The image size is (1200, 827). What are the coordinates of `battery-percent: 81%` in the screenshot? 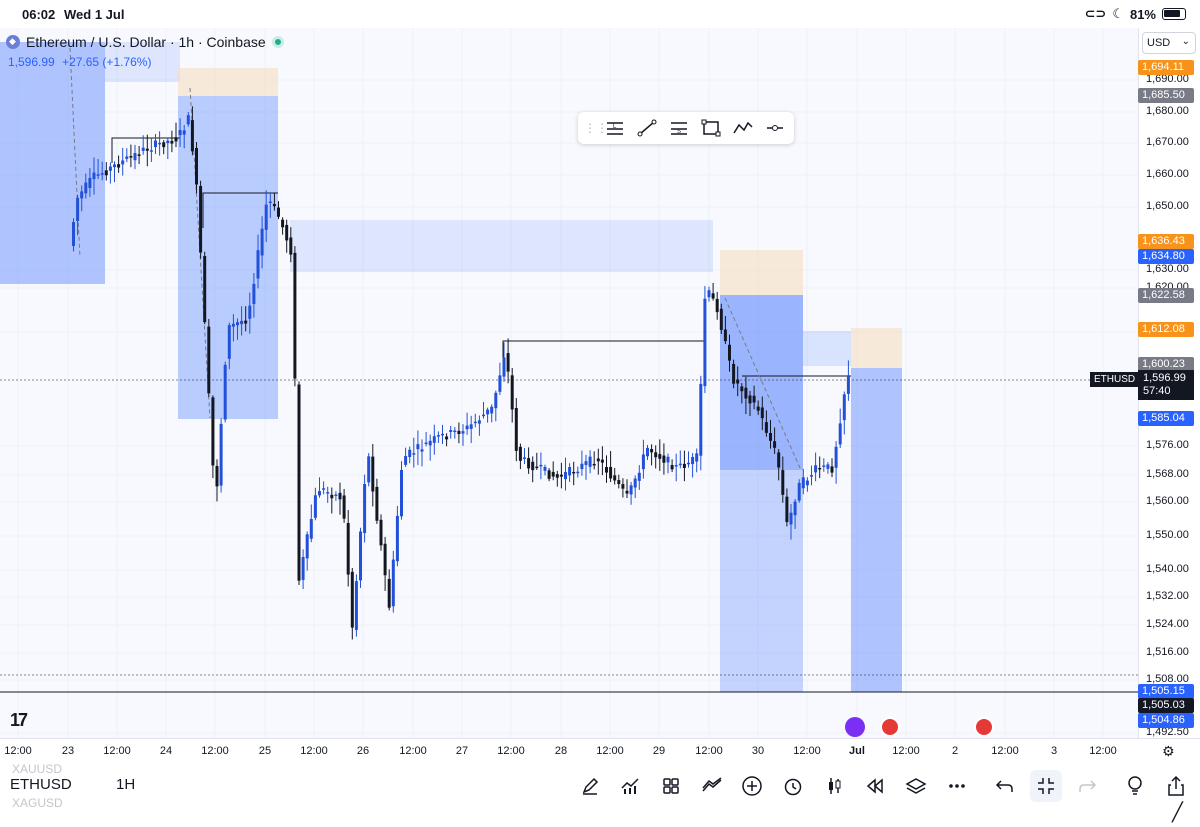 It's located at (1142, 14).